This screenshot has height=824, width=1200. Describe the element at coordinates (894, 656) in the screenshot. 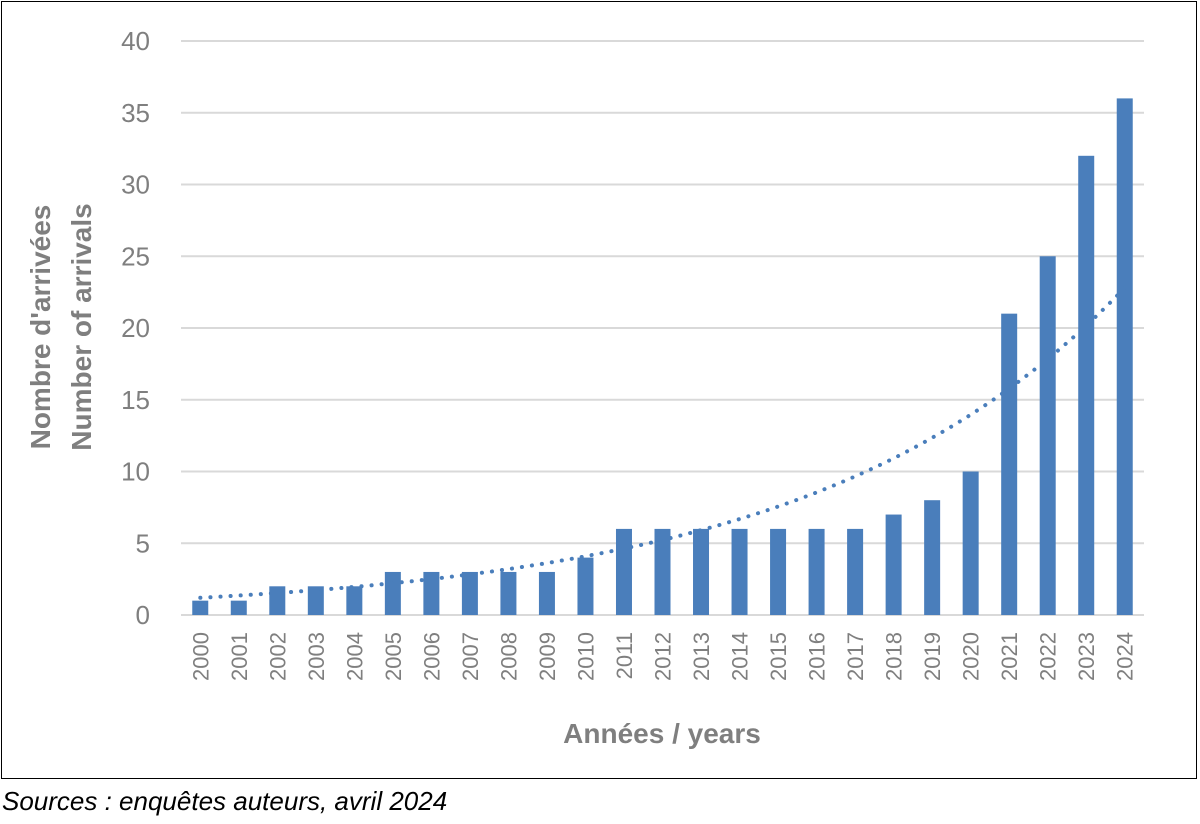

I see `x-tick-label: 2018` at that location.